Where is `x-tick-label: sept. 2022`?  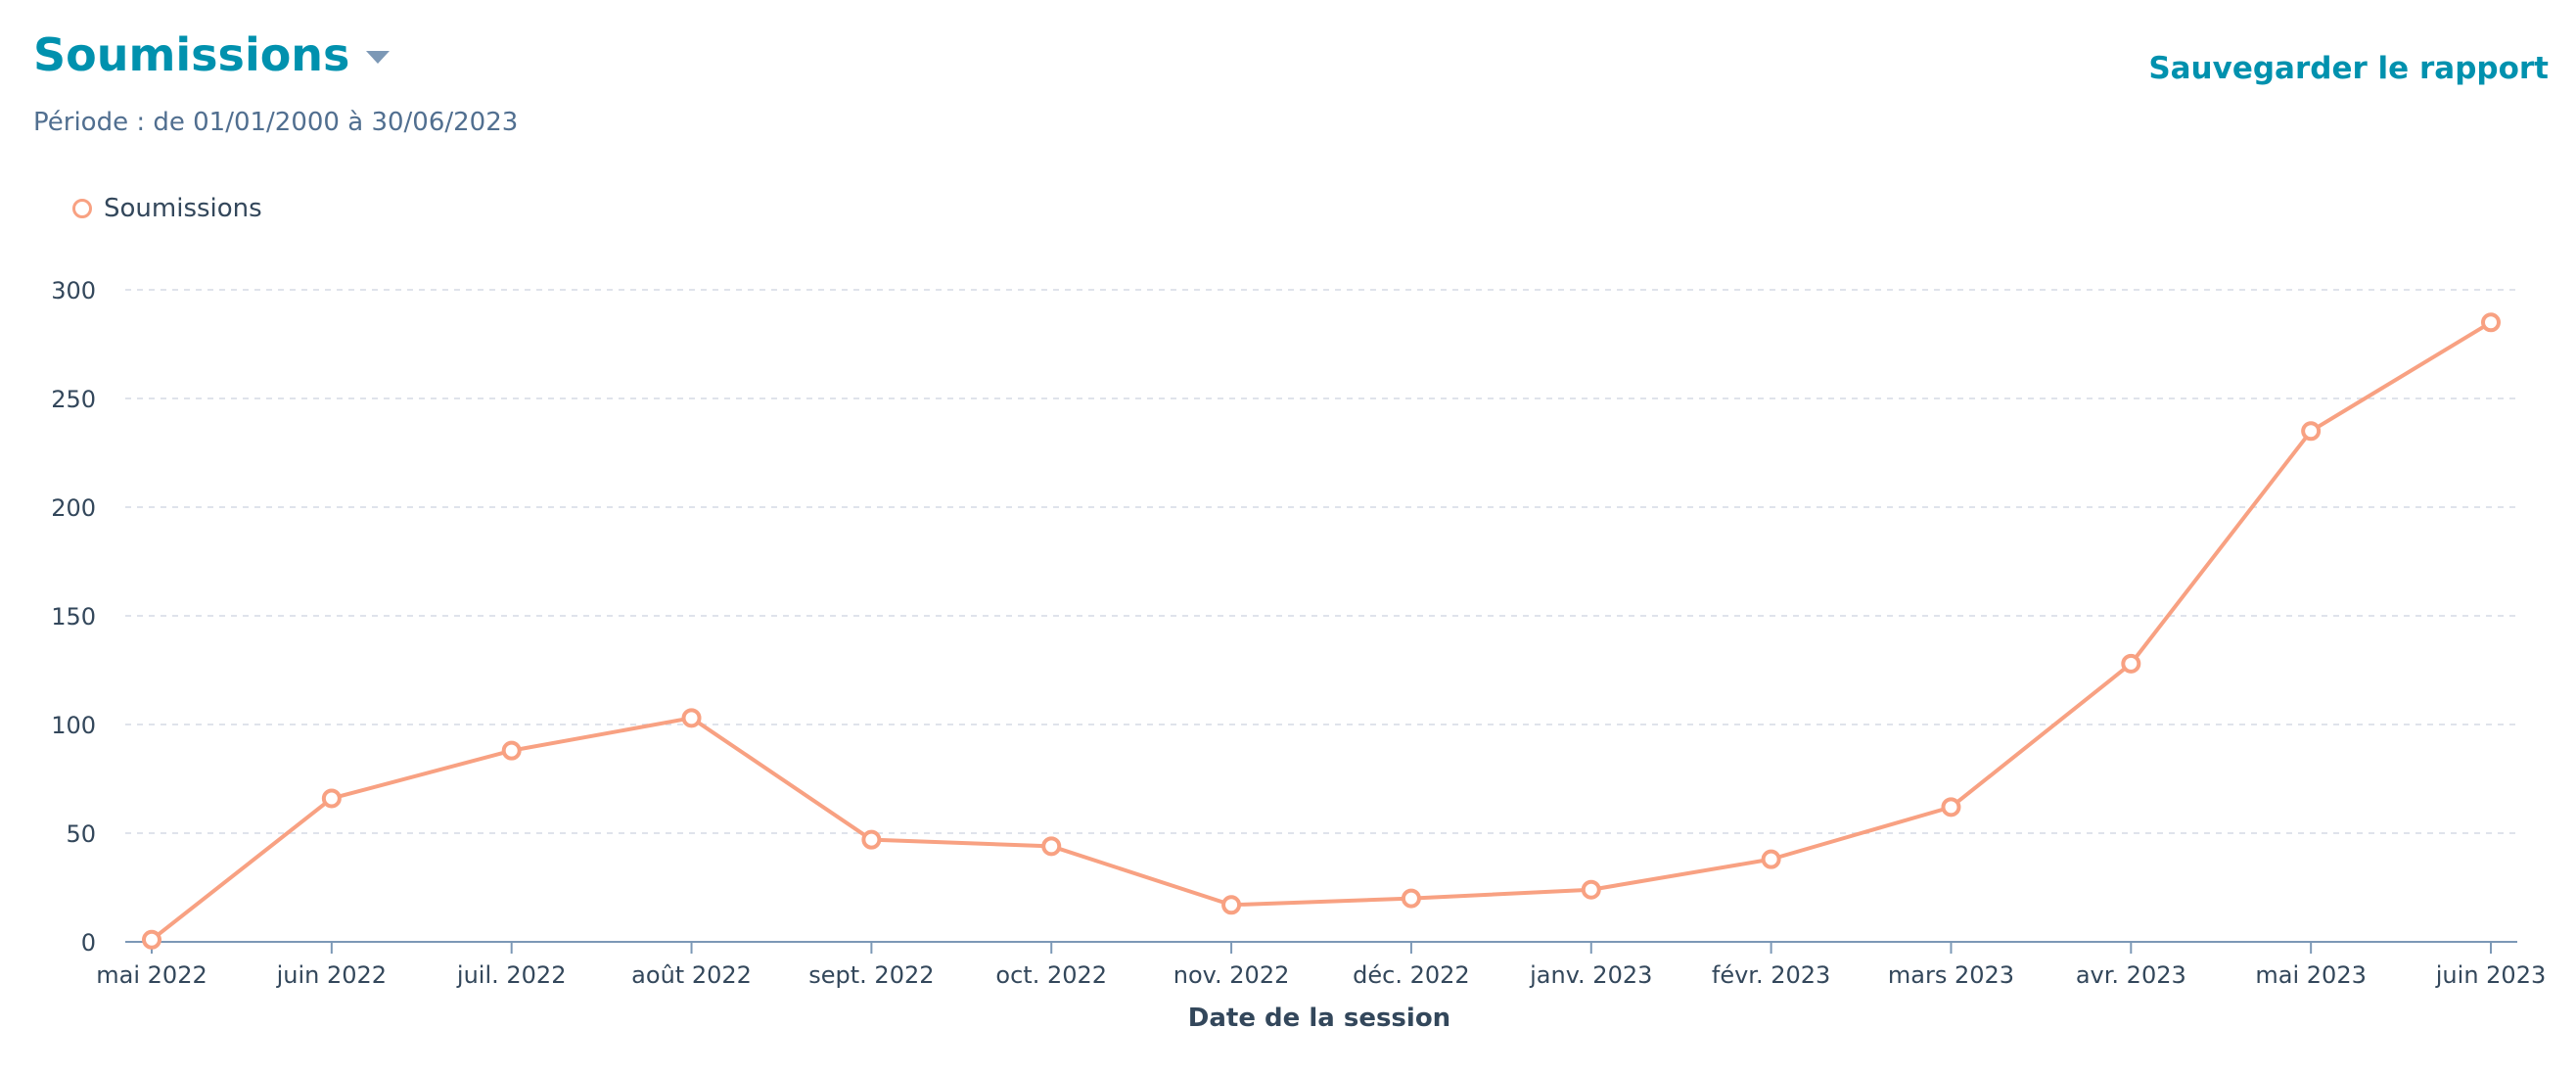
x-tick-label: sept. 2022 is located at coordinates (871, 975).